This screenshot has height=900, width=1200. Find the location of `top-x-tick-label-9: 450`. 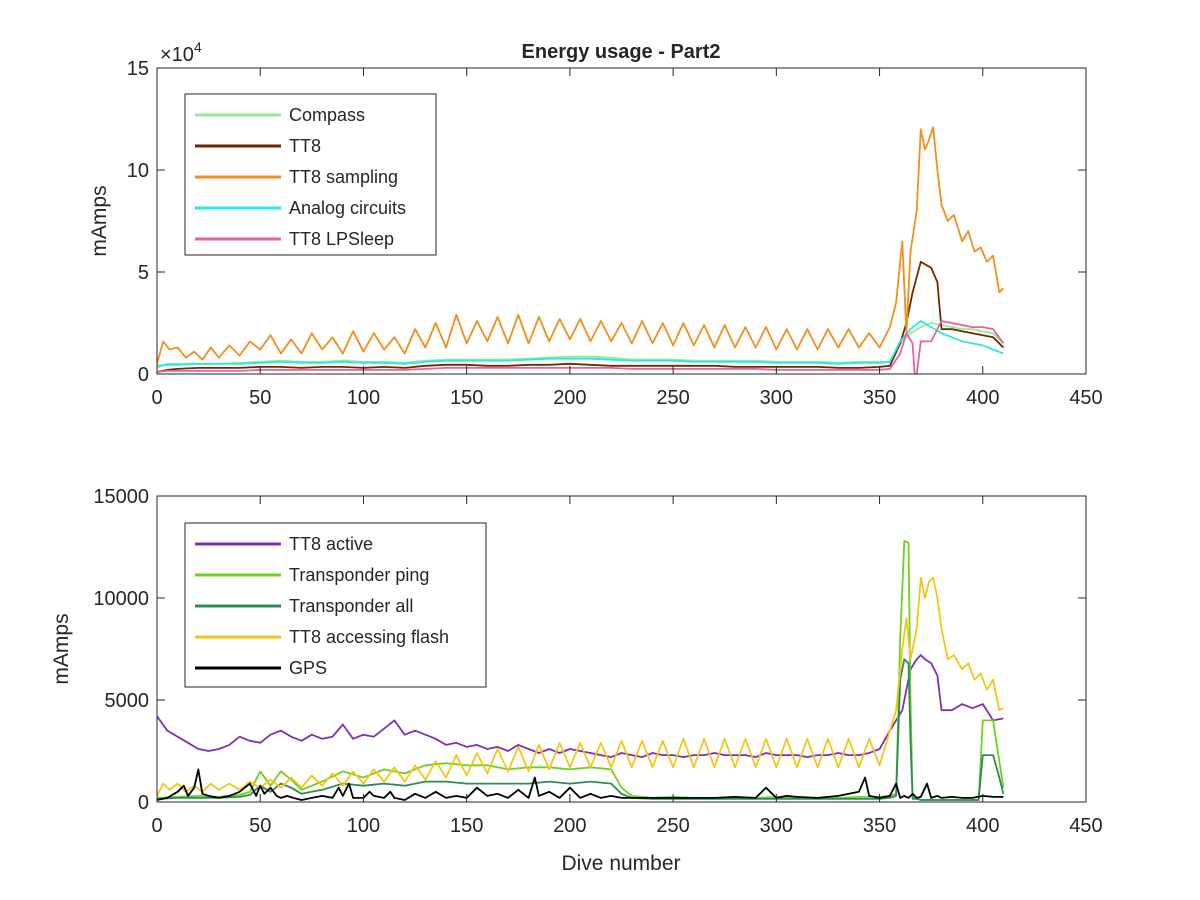

top-x-tick-label-9: 450 is located at coordinates (1085, 398).